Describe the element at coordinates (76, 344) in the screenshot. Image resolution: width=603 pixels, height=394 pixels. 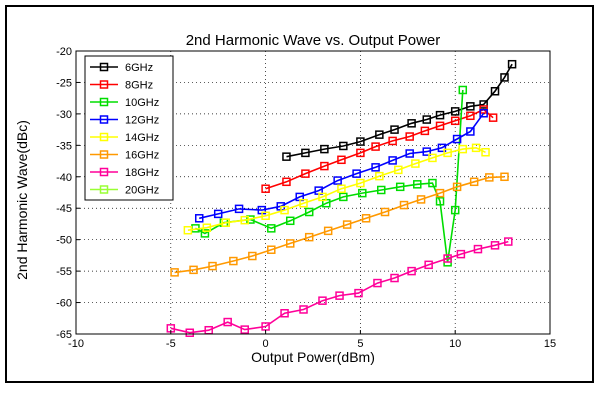
I see `x-tick-label: -10` at that location.